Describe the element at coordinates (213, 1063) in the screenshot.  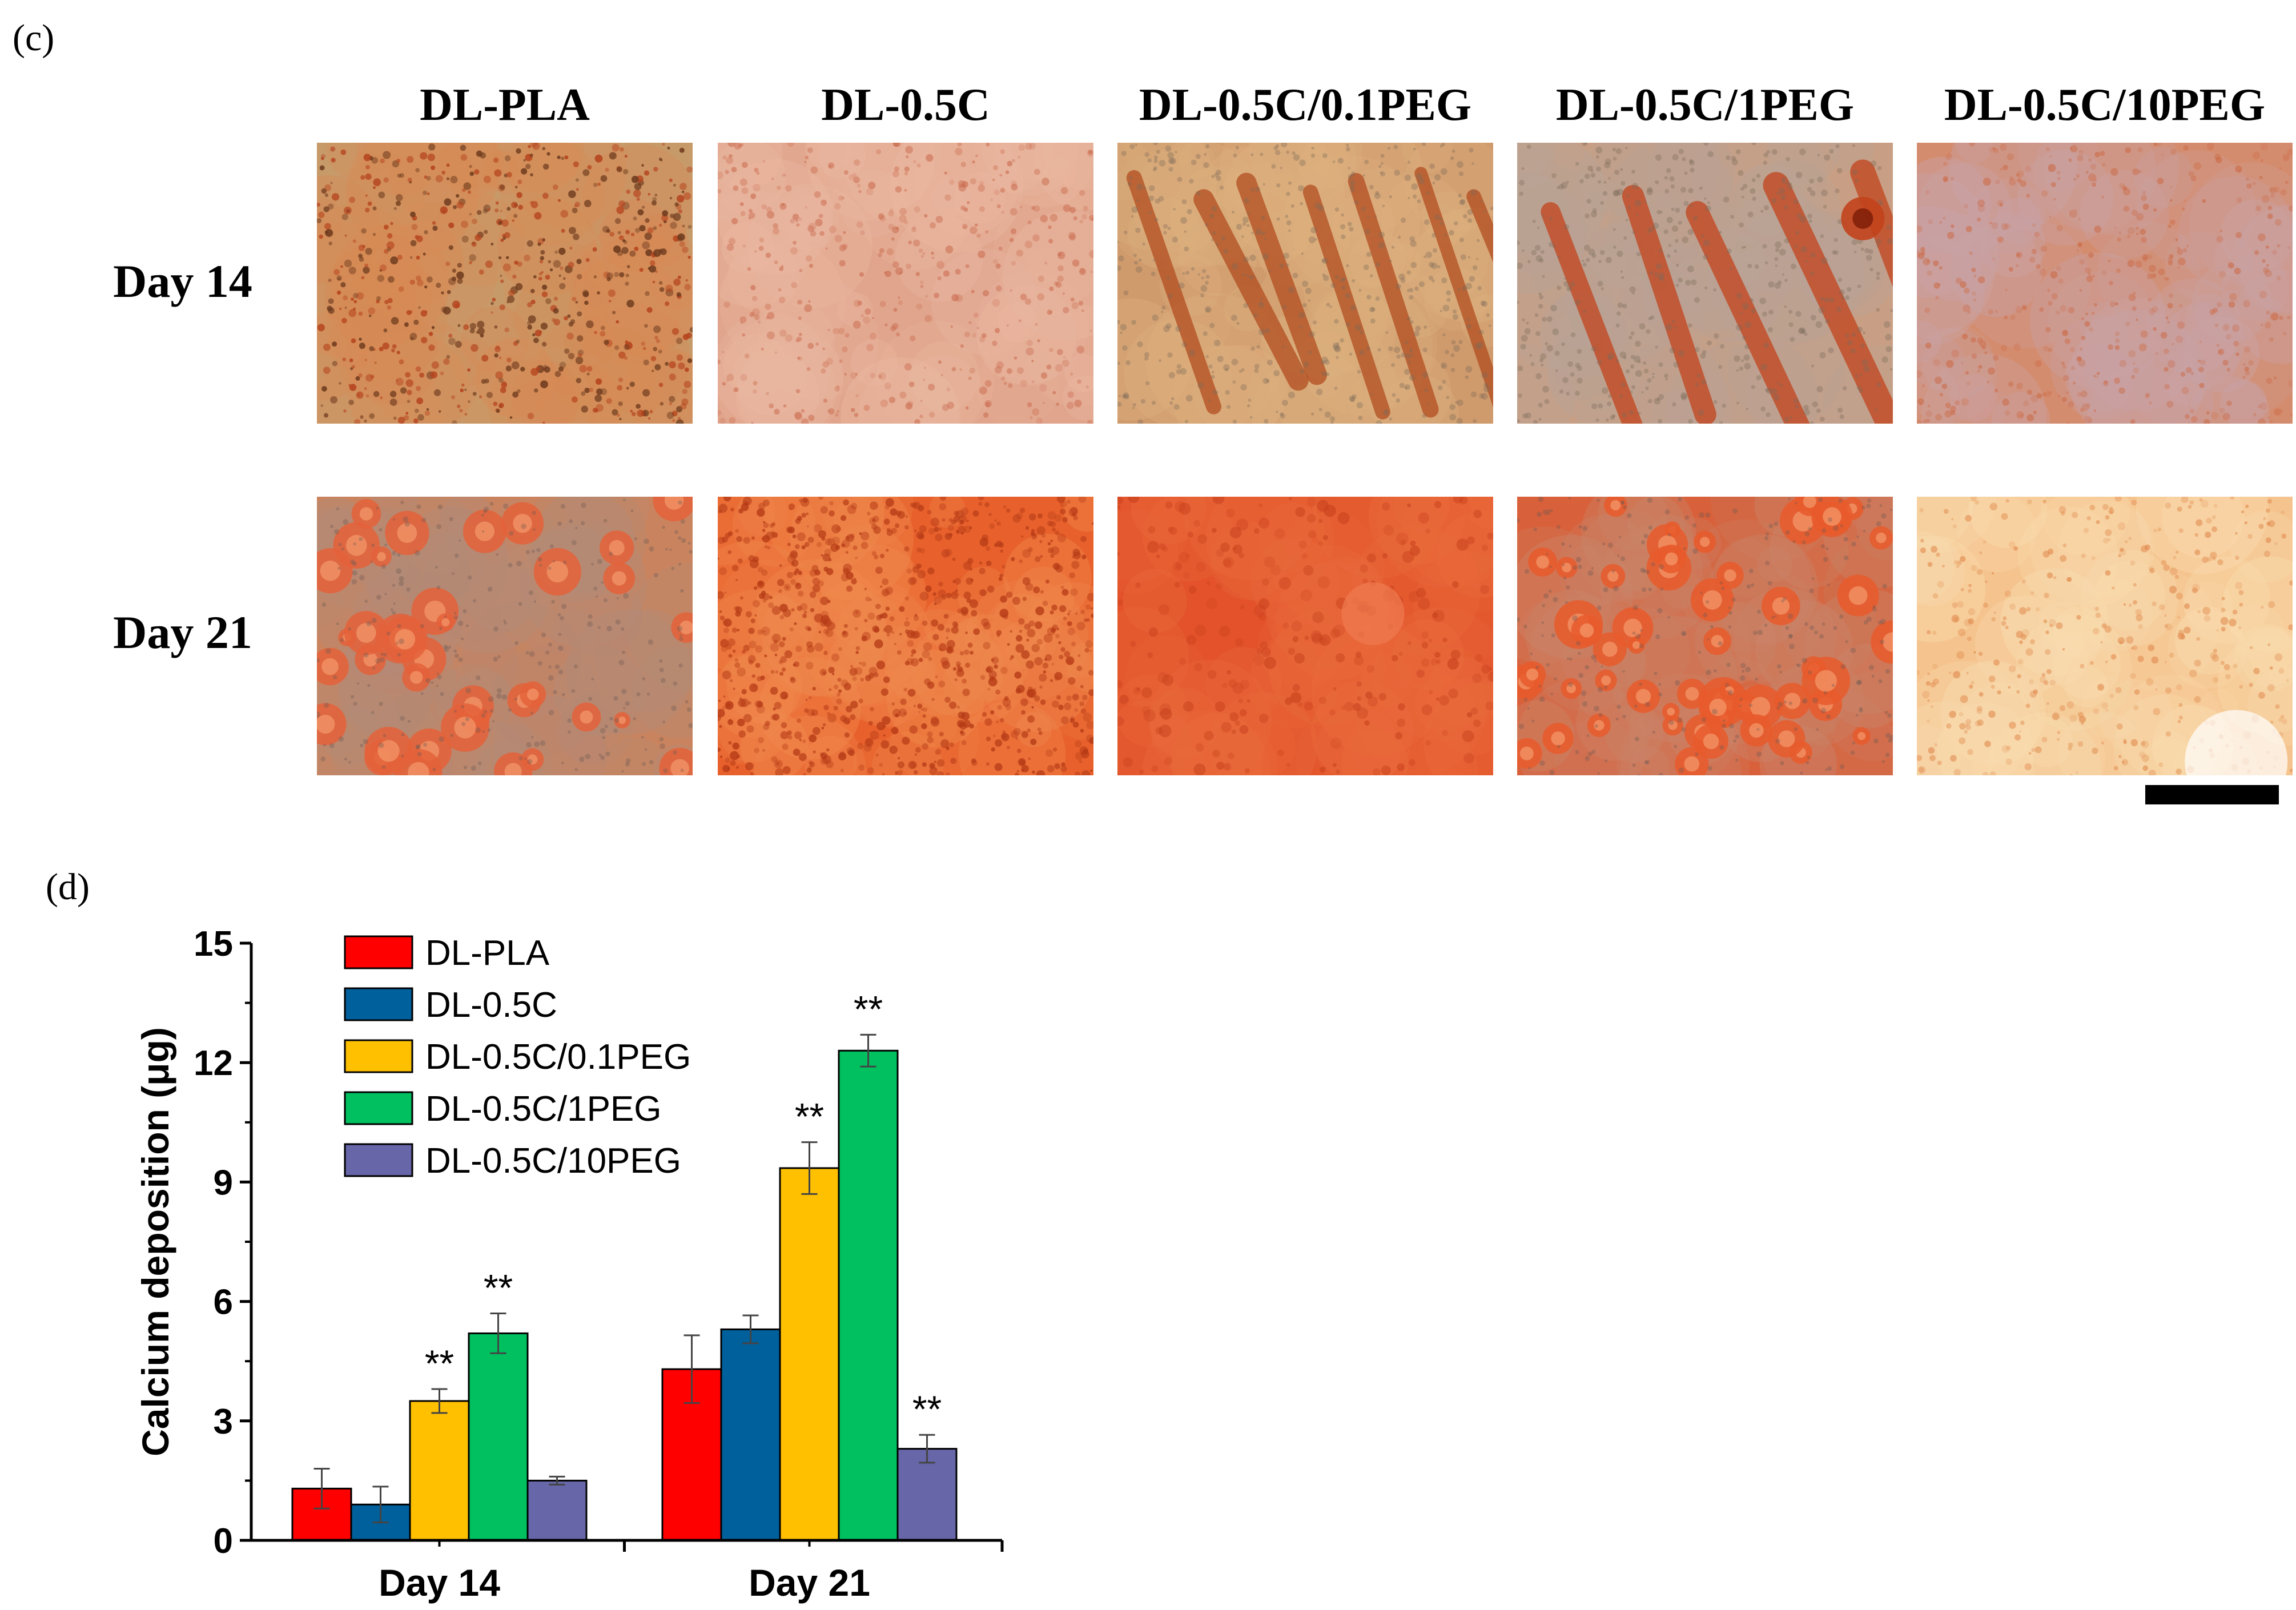
I see `y-tick-label: 12` at that location.